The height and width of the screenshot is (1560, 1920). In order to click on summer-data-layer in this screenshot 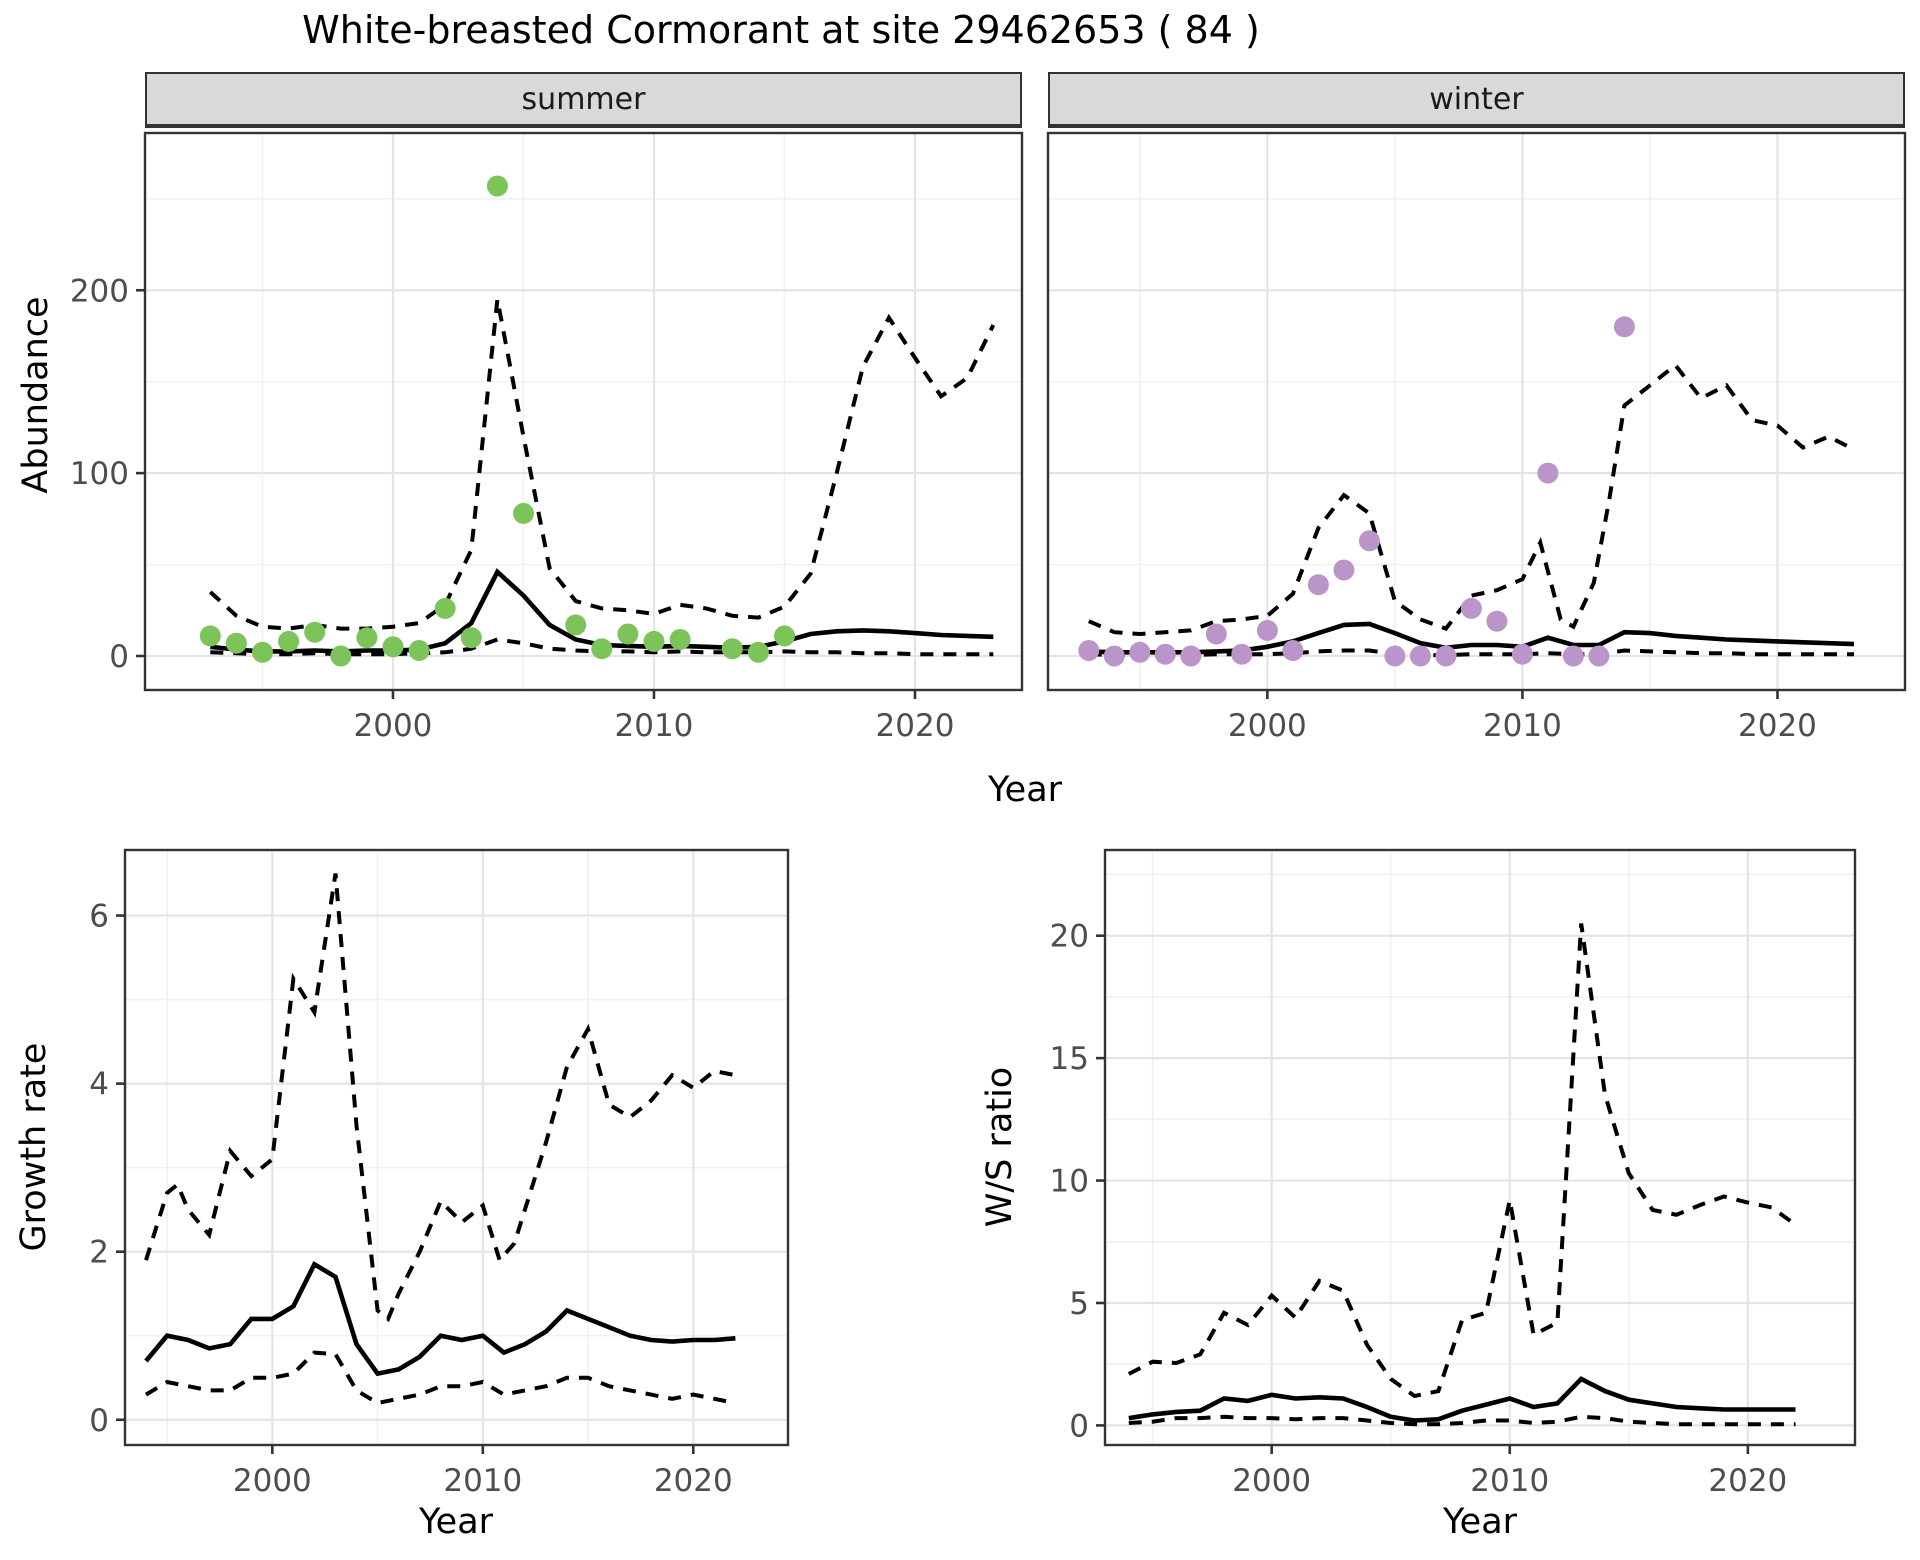, I will do `click(597, 421)`.